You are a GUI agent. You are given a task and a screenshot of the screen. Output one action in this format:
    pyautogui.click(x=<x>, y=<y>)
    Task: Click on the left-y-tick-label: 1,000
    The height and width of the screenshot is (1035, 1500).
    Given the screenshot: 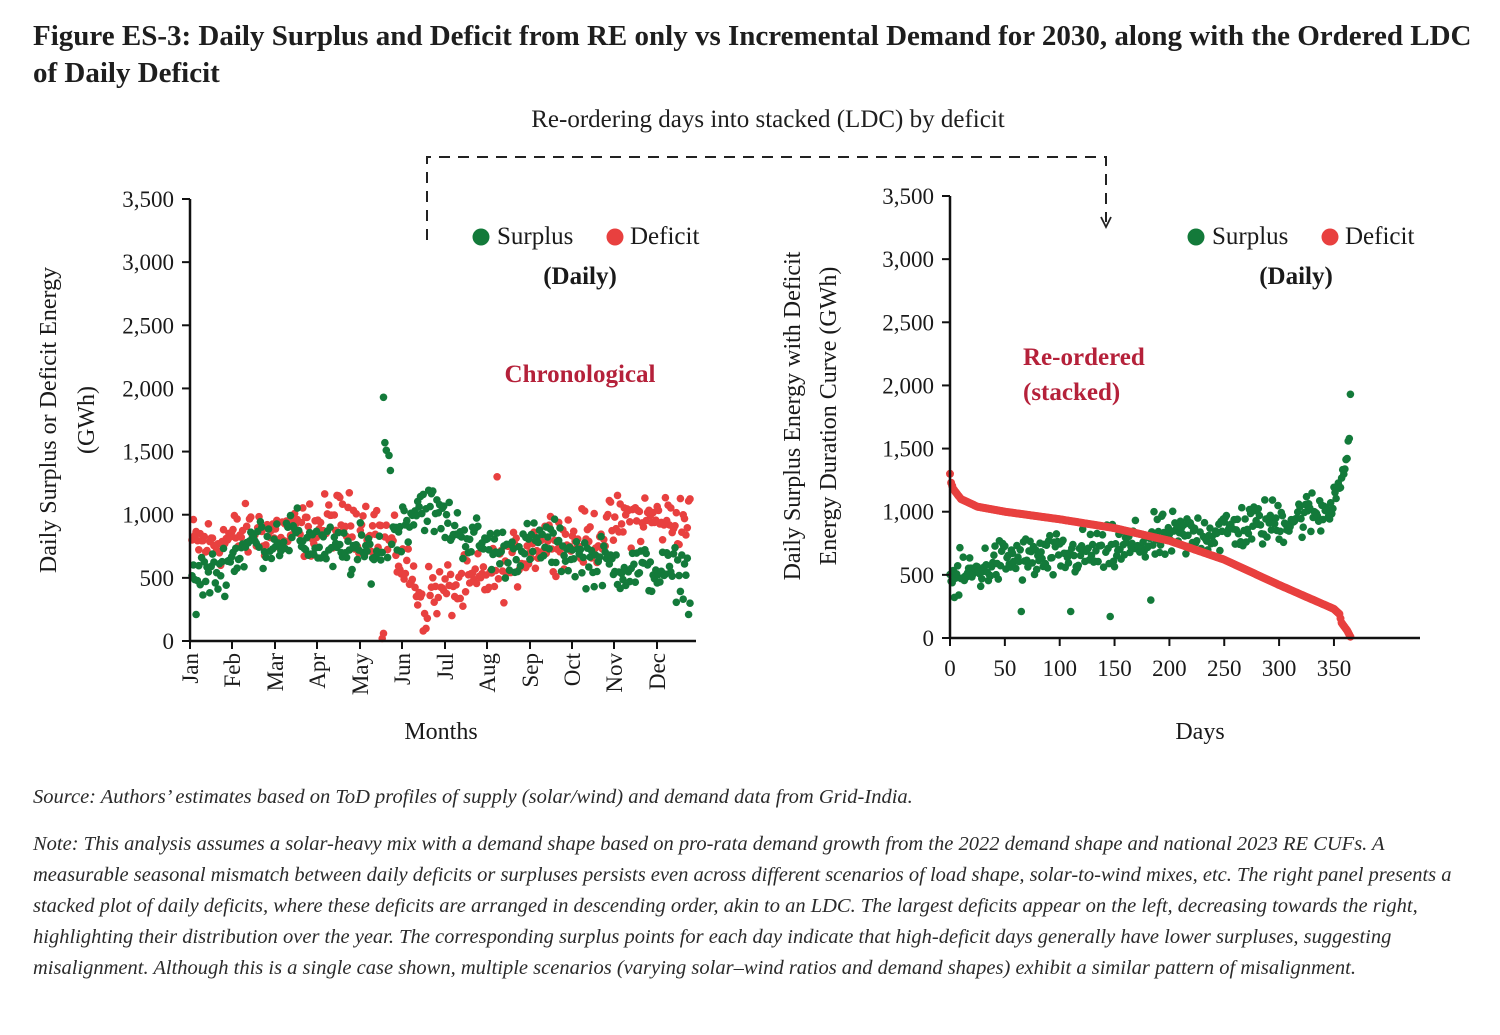 What is the action you would take?
    pyautogui.click(x=148, y=515)
    